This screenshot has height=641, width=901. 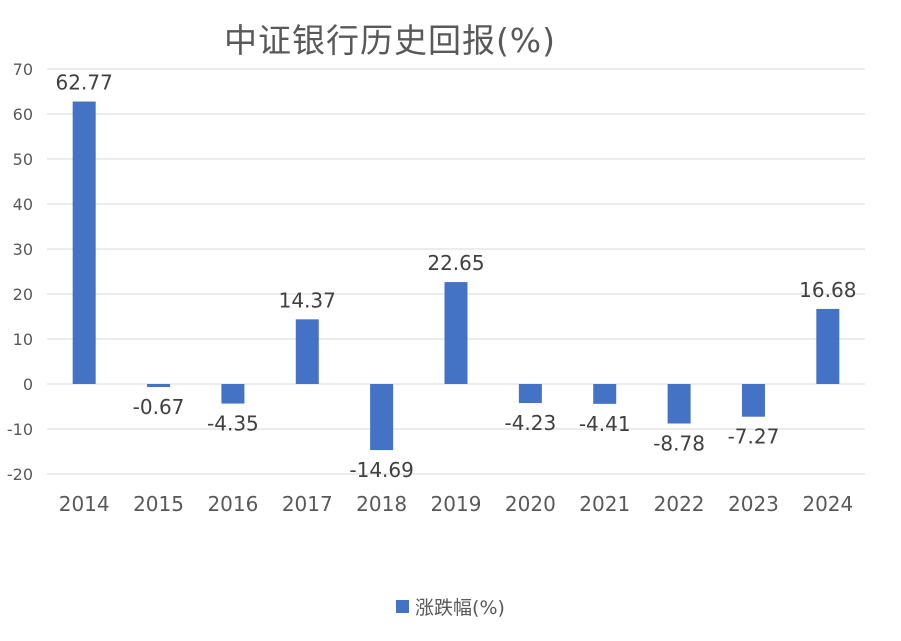 I want to click on data-label: -4.35, so click(x=233, y=424).